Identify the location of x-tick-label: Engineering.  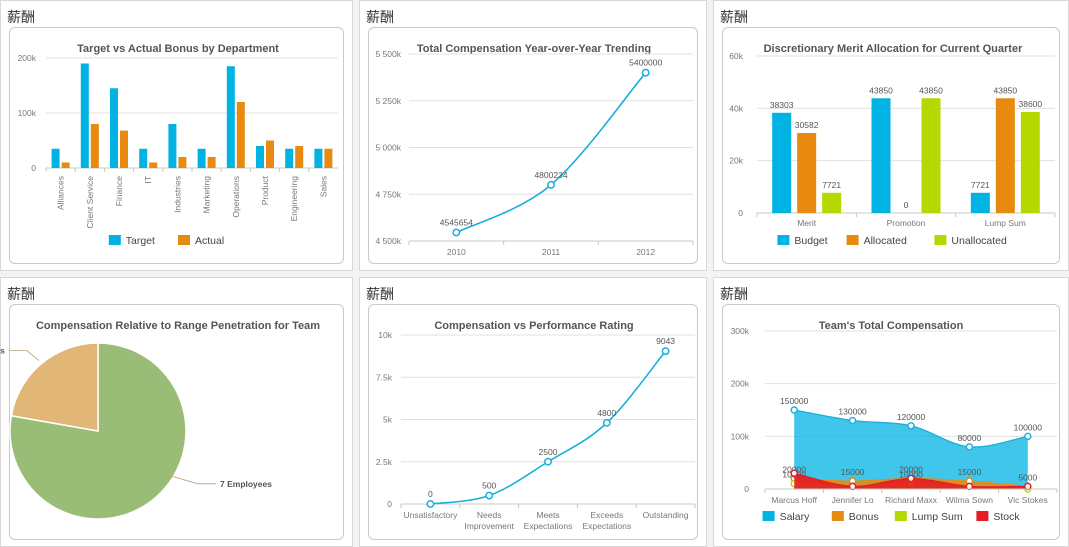
(294, 199).